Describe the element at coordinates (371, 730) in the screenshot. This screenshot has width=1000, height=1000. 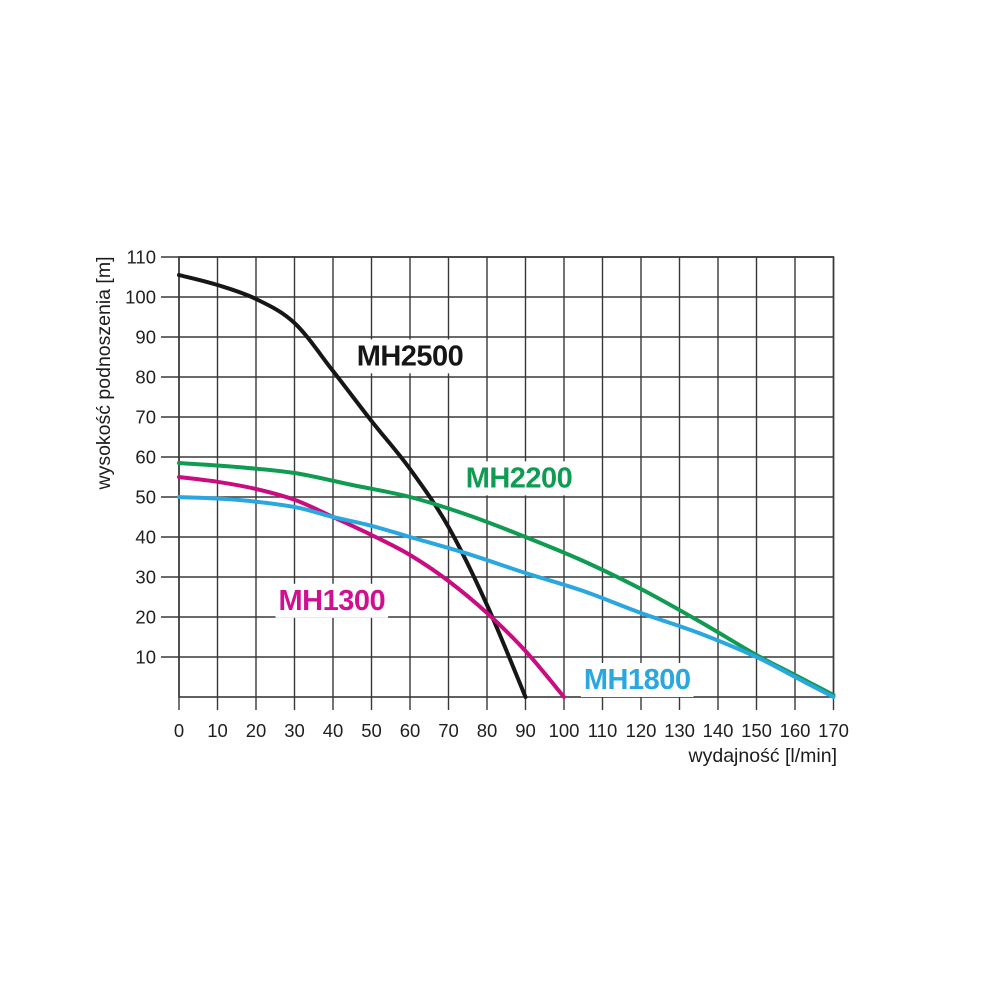
I see `x-tick-label: 50` at that location.